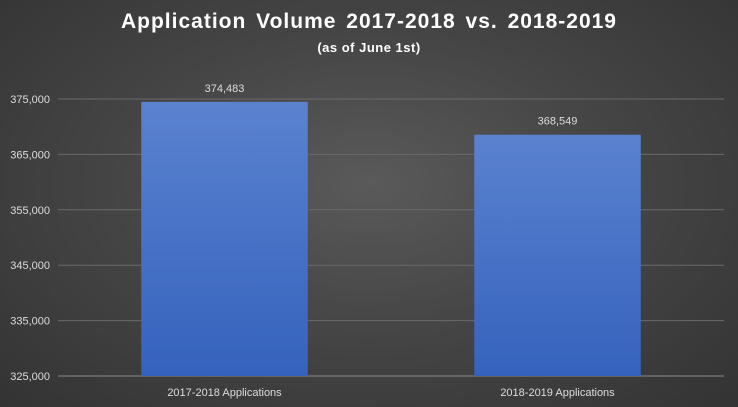 Image resolution: width=738 pixels, height=407 pixels. I want to click on y-tick-label: 345,000, so click(30, 266).